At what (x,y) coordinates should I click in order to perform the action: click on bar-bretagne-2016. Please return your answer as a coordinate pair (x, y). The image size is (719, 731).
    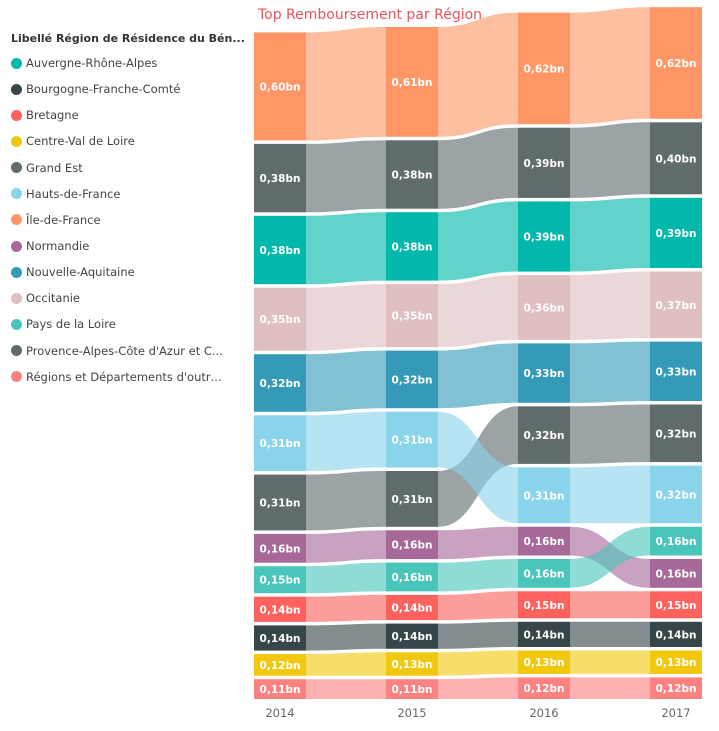
    Looking at the image, I should click on (544, 605).